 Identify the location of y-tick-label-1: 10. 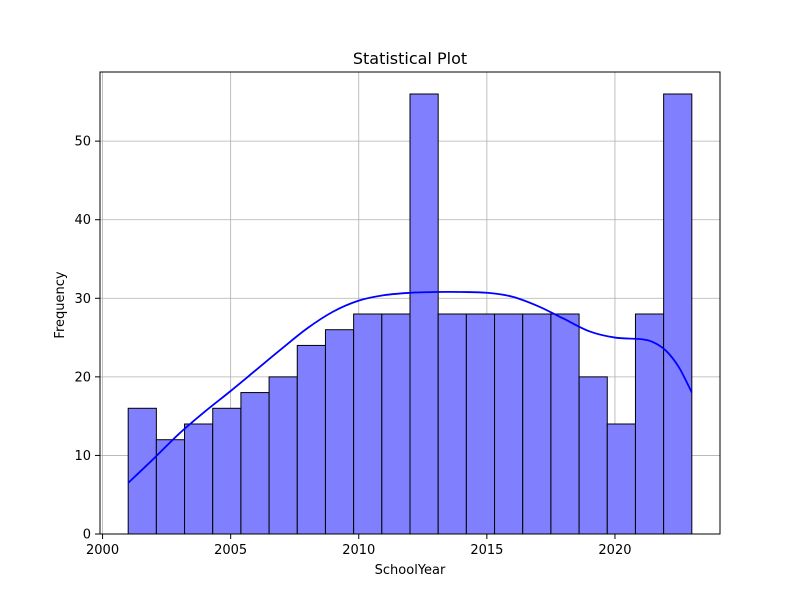
(82, 456).